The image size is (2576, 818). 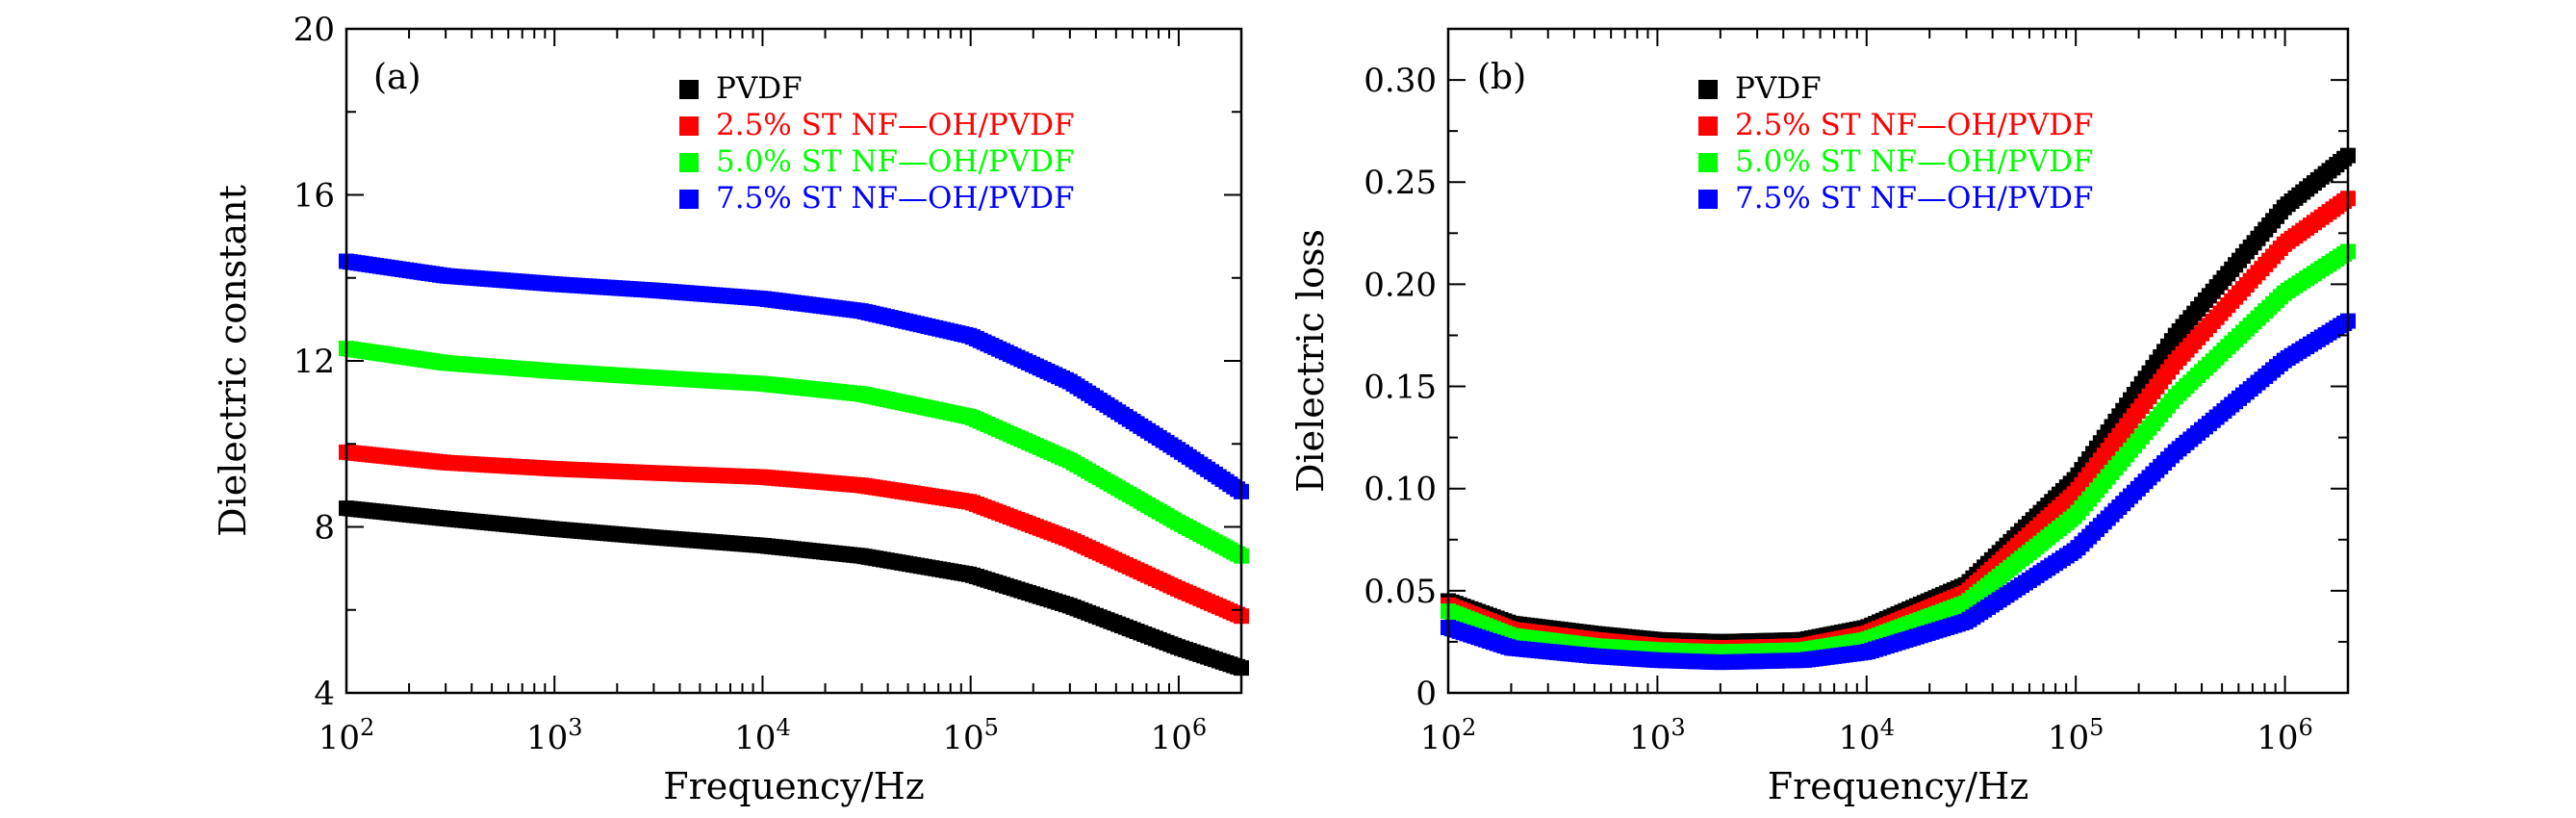 I want to click on y-axis-title: Dielectric loss, so click(x=1310, y=361).